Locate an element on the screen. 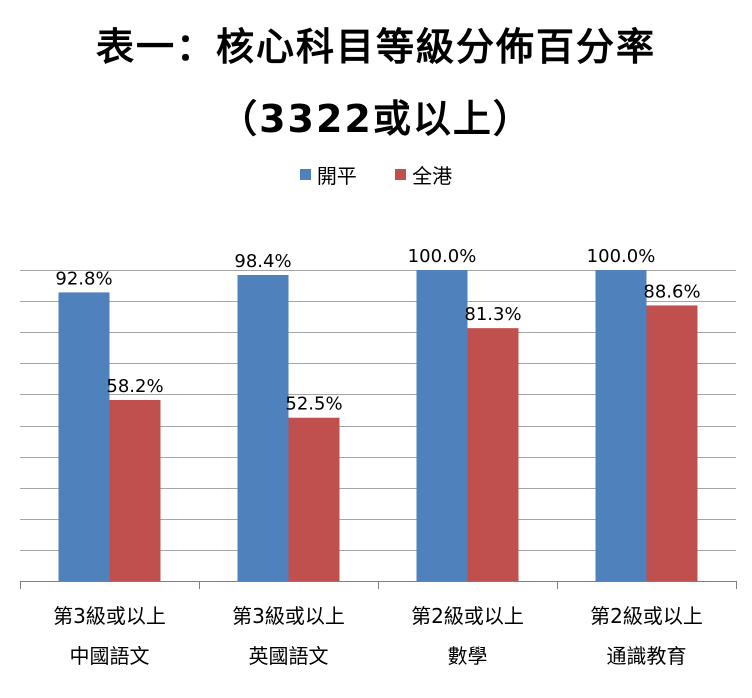  x-tick-label: 通識教育 is located at coordinates (647, 656).